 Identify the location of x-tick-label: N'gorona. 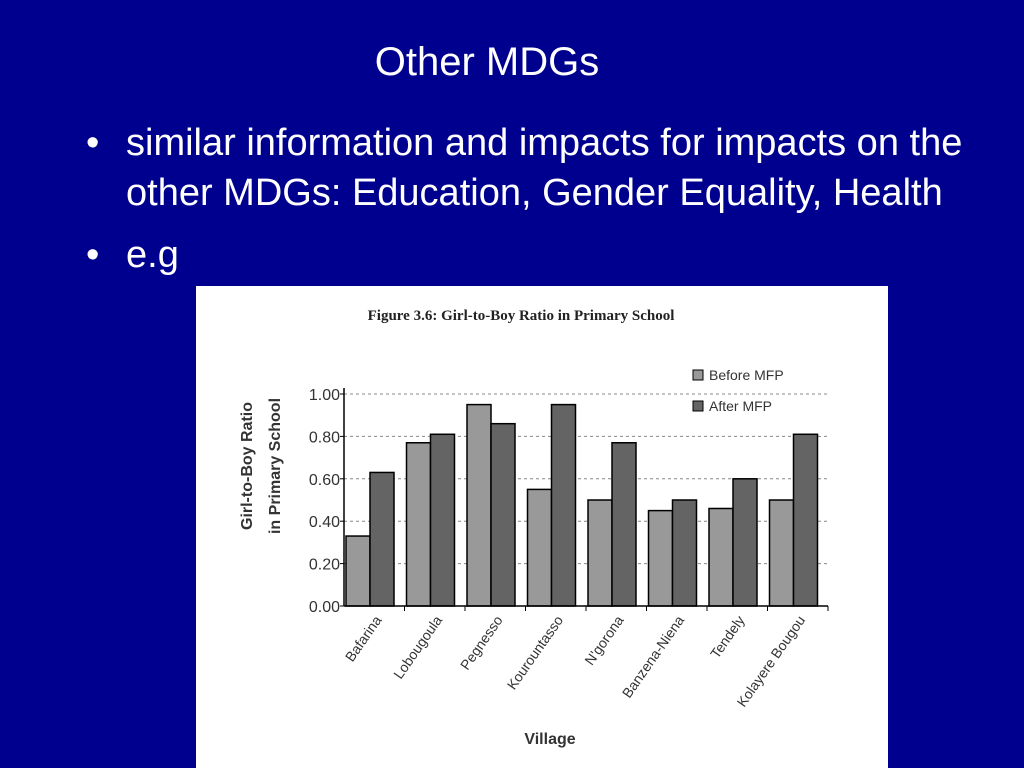
(604, 640).